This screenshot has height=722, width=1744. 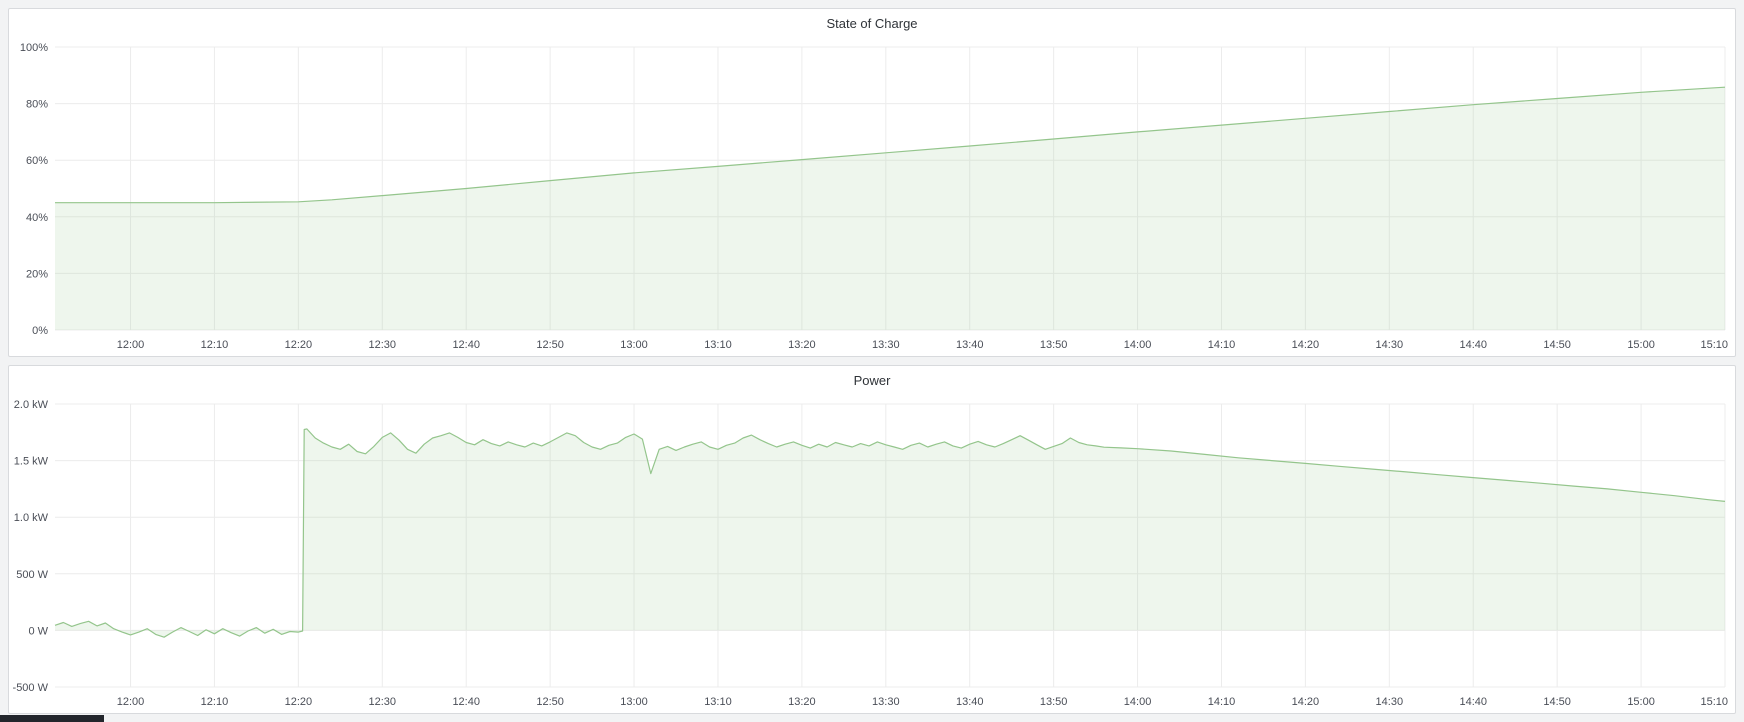 What do you see at coordinates (40, 331) in the screenshot?
I see `svg-text: 0%` at bounding box center [40, 331].